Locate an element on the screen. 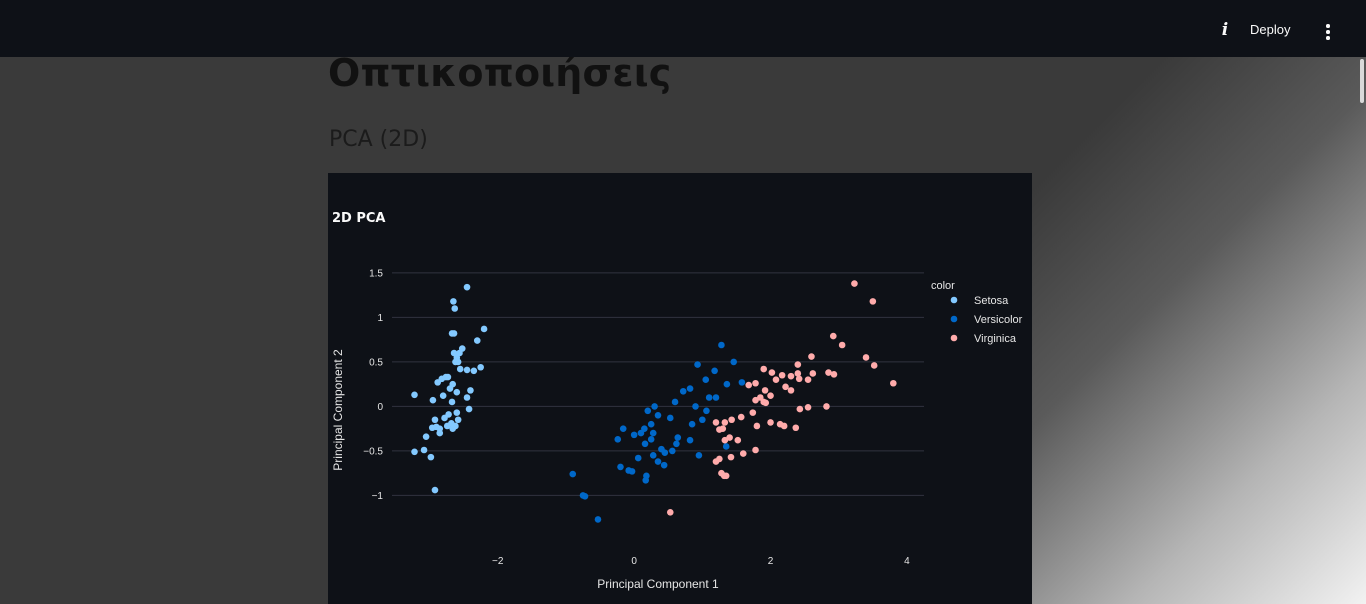  legend-item-setosa: Setosa is located at coordinates (979, 301).